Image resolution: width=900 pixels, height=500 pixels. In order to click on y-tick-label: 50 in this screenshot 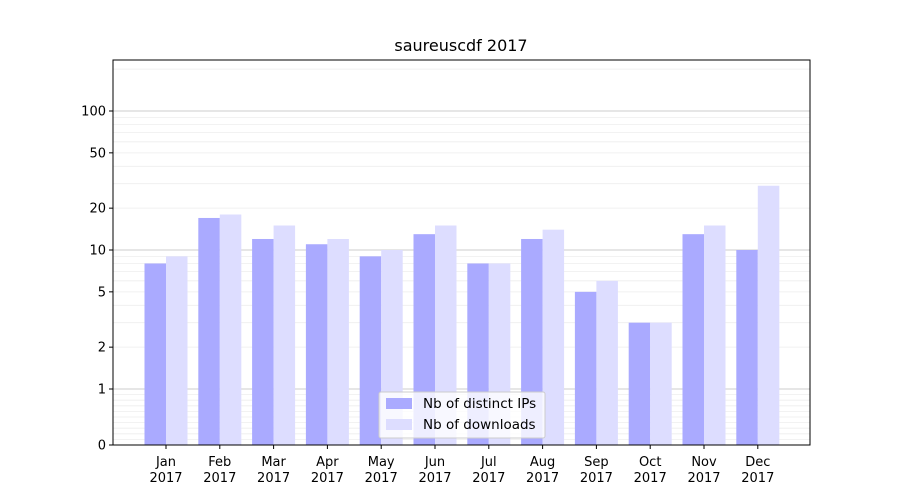, I will do `click(97, 153)`.